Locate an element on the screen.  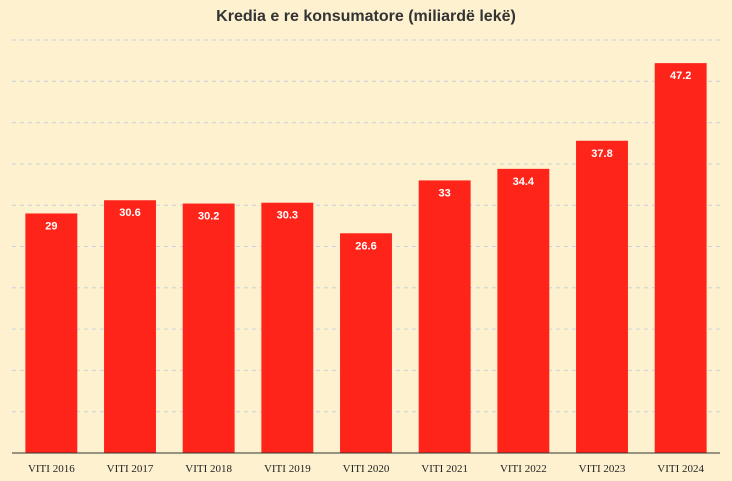
x-tick-label: VITI 2021 is located at coordinates (444, 469).